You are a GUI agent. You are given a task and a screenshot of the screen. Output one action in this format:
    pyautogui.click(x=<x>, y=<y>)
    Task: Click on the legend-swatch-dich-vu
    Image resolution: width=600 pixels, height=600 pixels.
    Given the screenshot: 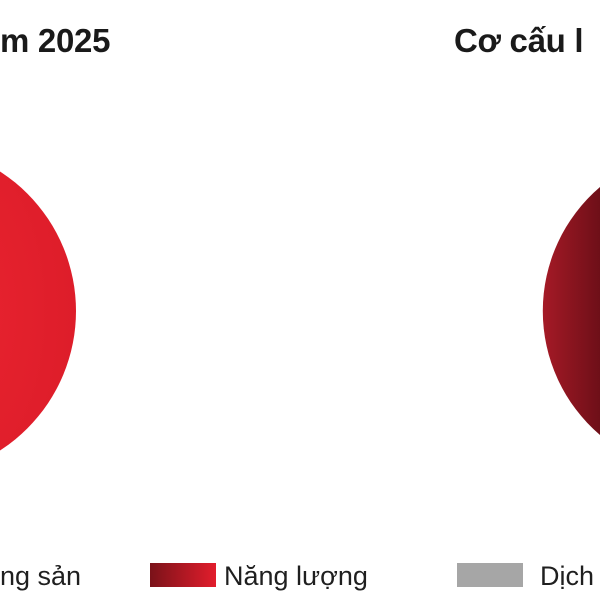 What is the action you would take?
    pyautogui.click(x=490, y=575)
    